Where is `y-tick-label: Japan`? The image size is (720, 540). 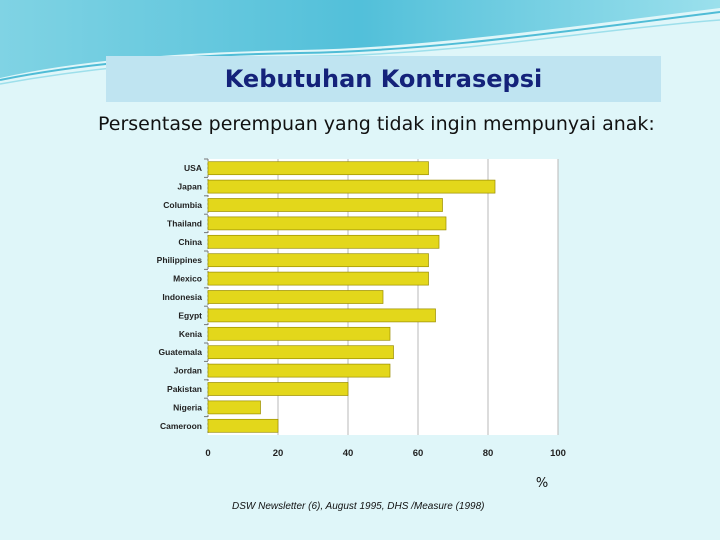
y-tick-label: Japan is located at coordinates (189, 187).